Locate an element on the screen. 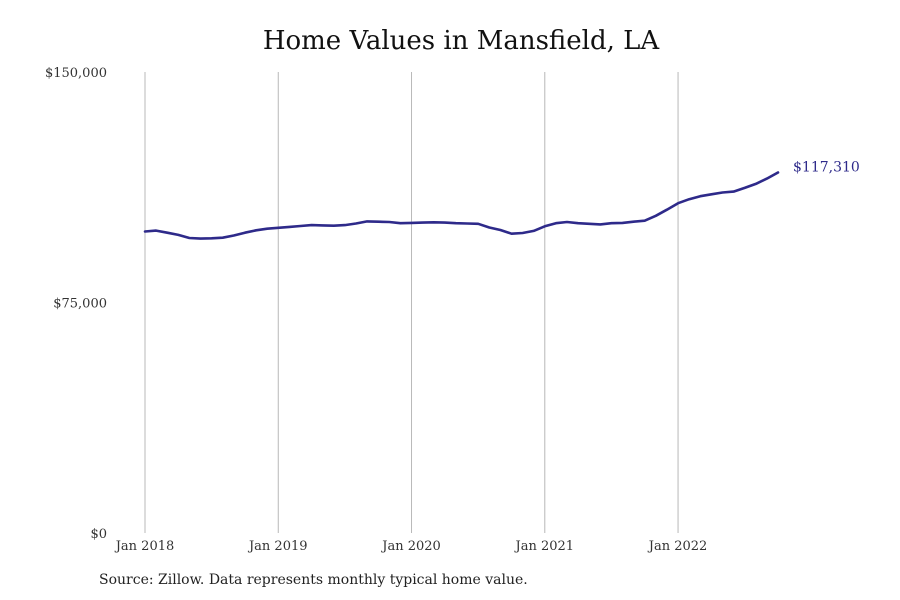 The width and height of the screenshot is (900, 600). x-tick-label: Jan 2018 is located at coordinates (144, 546).